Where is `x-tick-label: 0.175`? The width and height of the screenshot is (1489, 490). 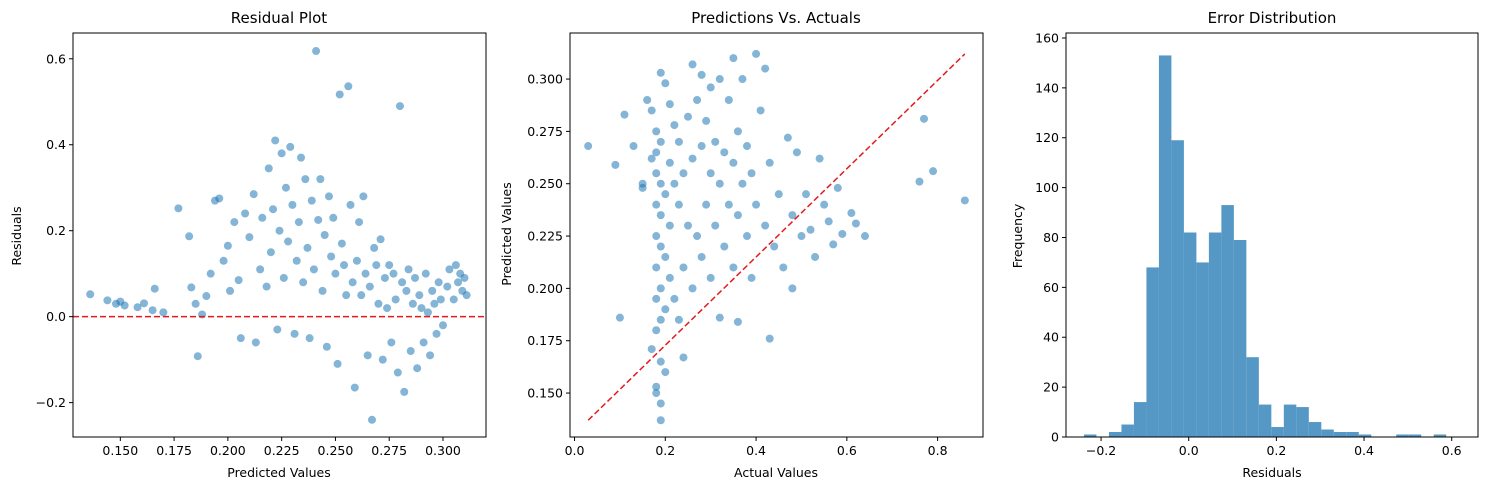 x-tick-label: 0.175 is located at coordinates (174, 450).